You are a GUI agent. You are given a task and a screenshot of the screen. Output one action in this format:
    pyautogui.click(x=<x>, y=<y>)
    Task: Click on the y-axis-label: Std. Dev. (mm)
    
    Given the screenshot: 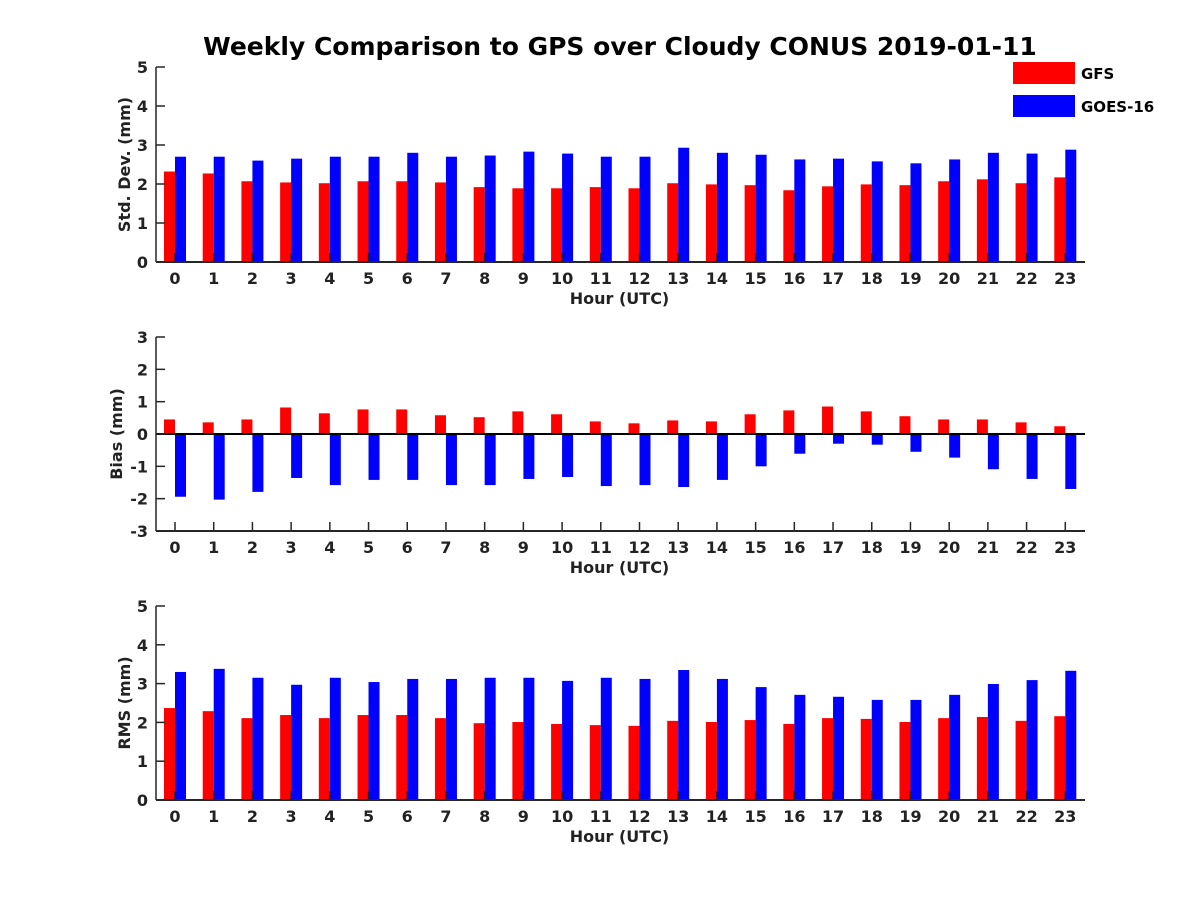 What is the action you would take?
    pyautogui.click(x=124, y=164)
    